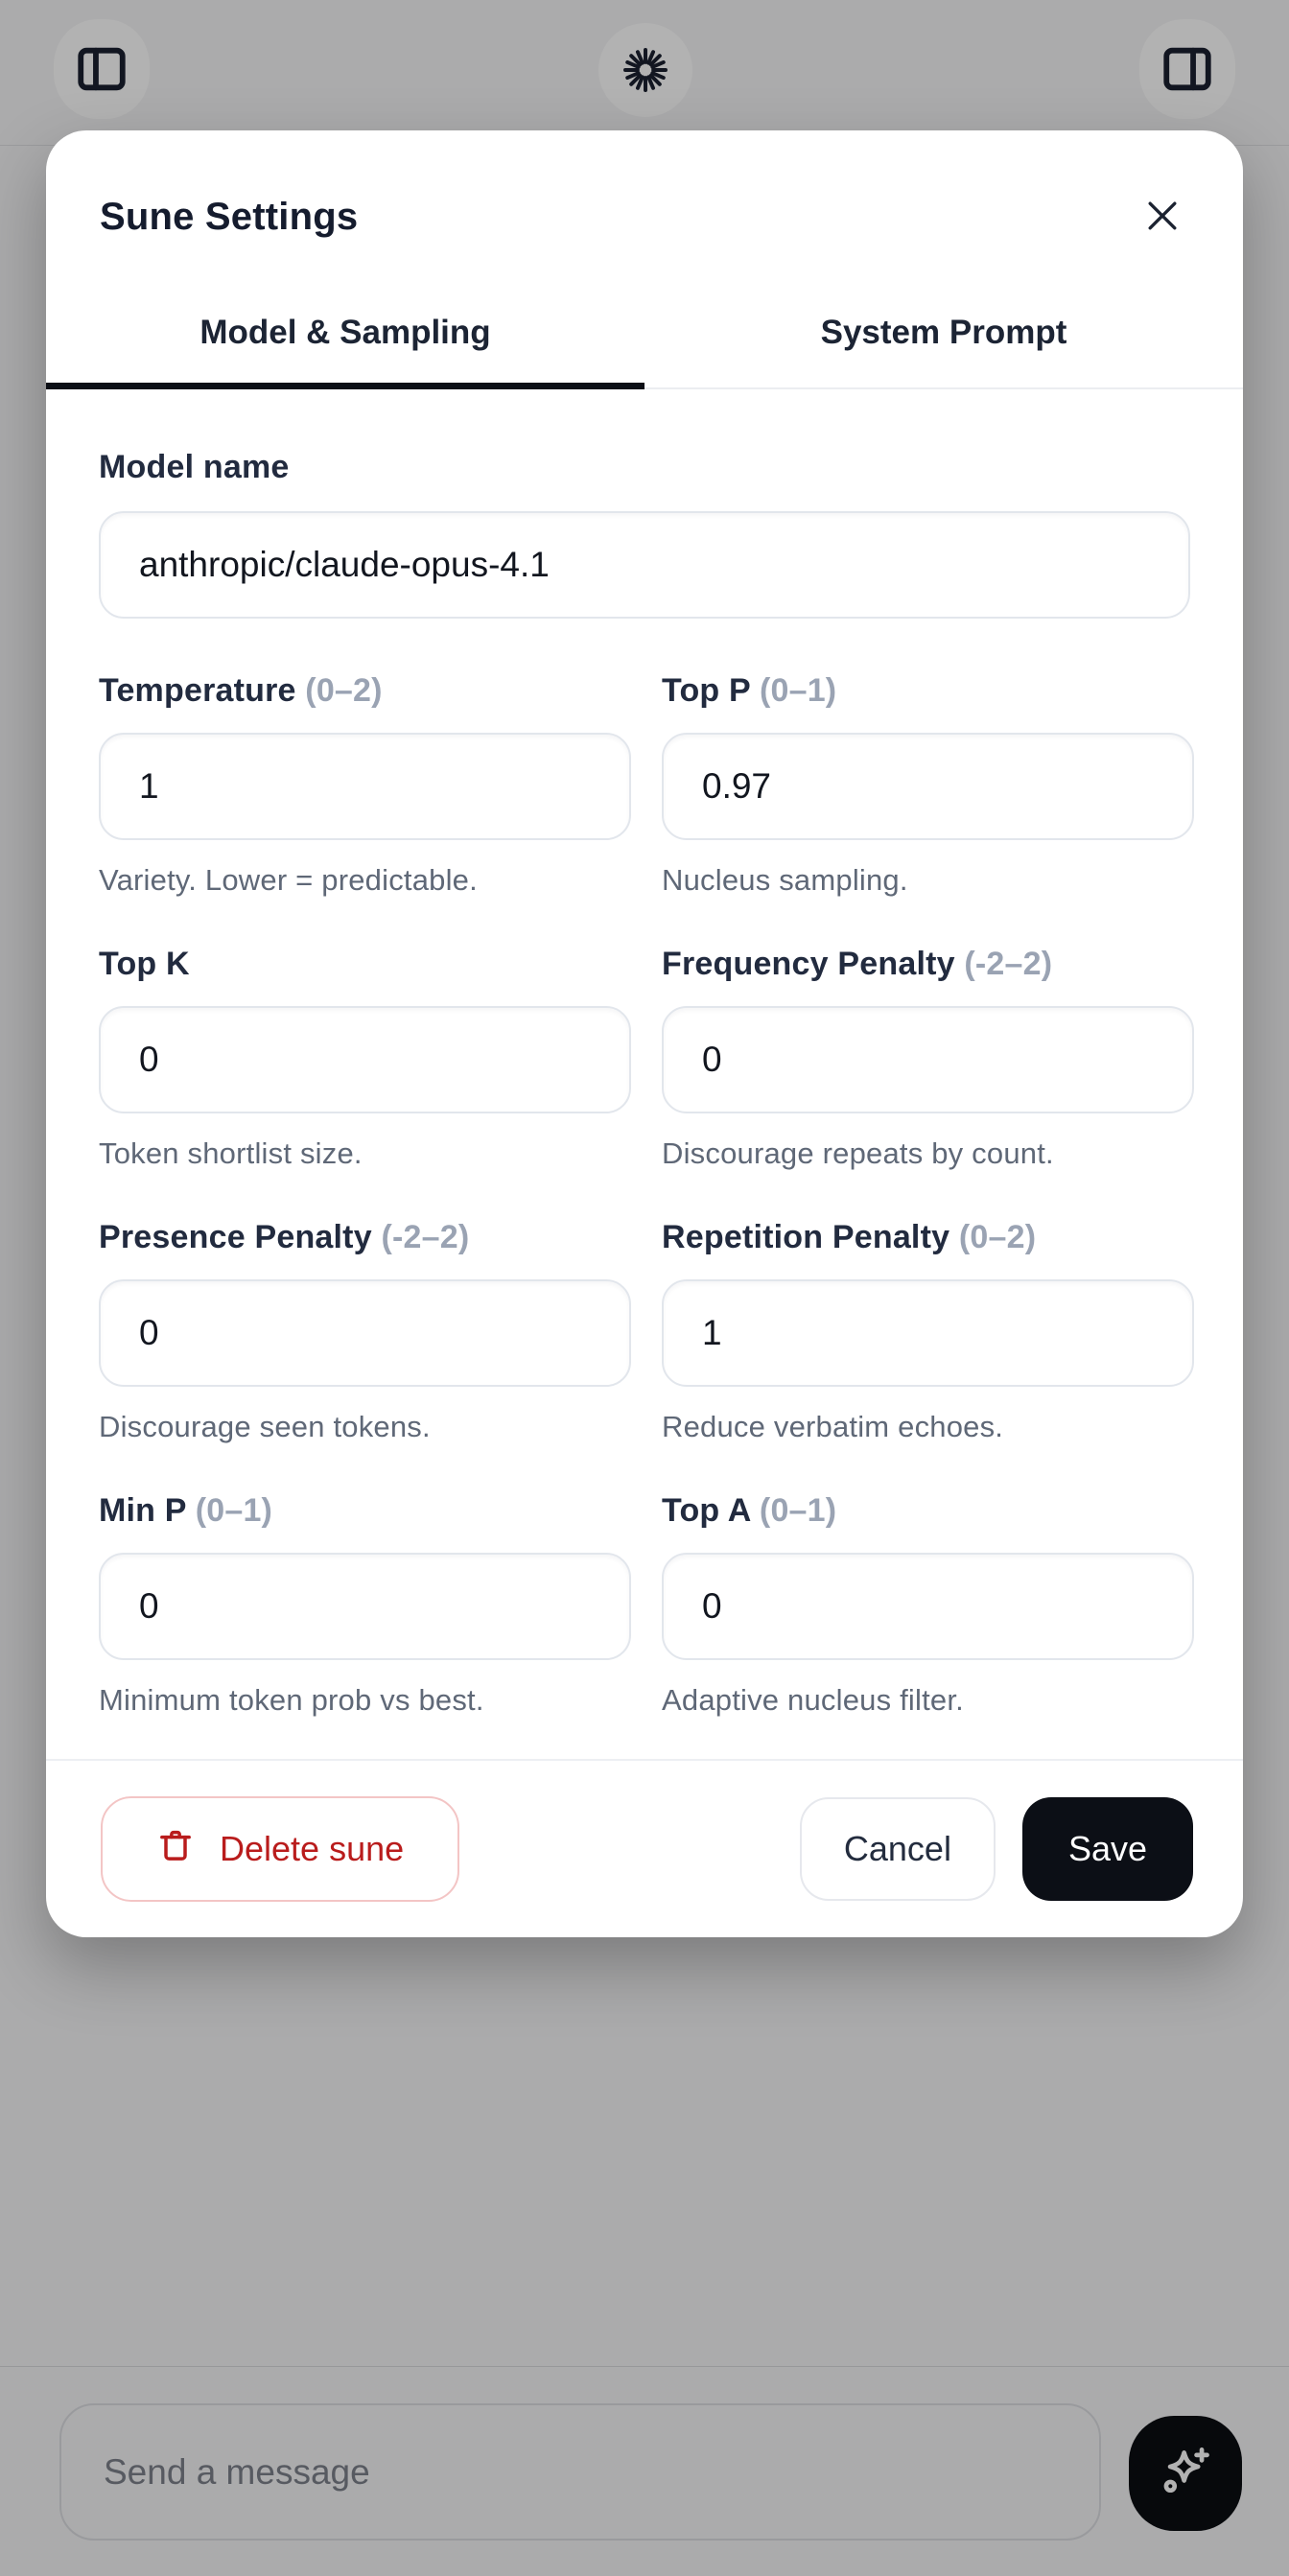 The height and width of the screenshot is (2576, 1289). I want to click on tab-system-prompt: System Prompt, so click(943, 332).